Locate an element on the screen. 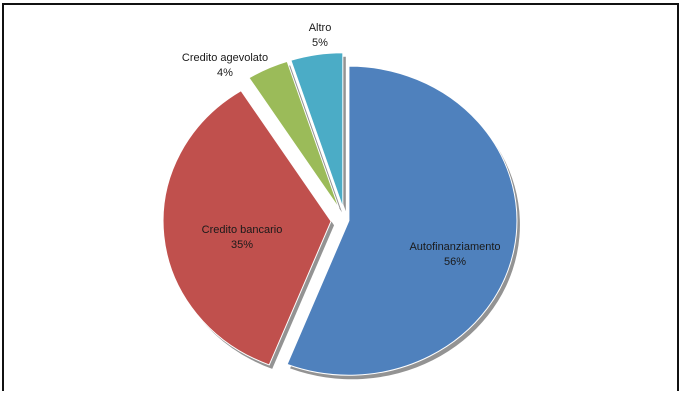 This screenshot has height=394, width=683. slice-label: Credito agevolato is located at coordinates (225, 58).